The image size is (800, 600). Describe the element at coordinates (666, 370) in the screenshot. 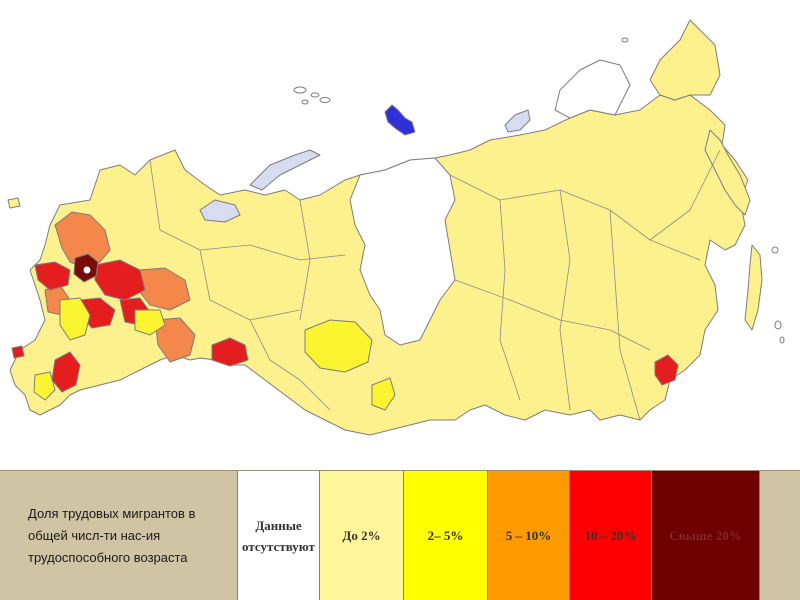

I see `region-red-fareast` at that location.